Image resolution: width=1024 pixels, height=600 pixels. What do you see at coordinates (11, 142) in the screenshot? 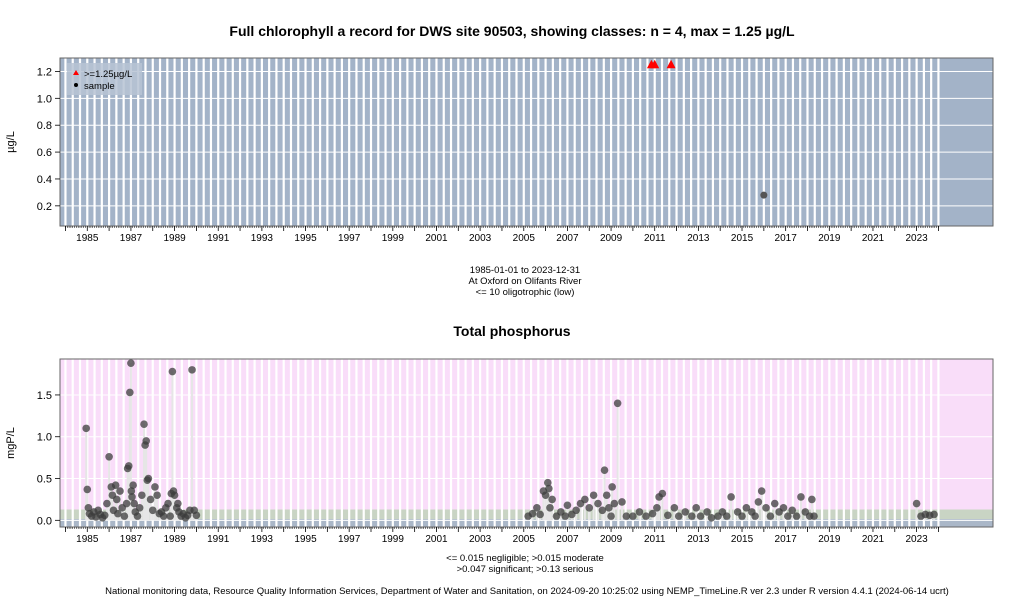
I see `chart1-y-axis-label: µg/L` at bounding box center [11, 142].